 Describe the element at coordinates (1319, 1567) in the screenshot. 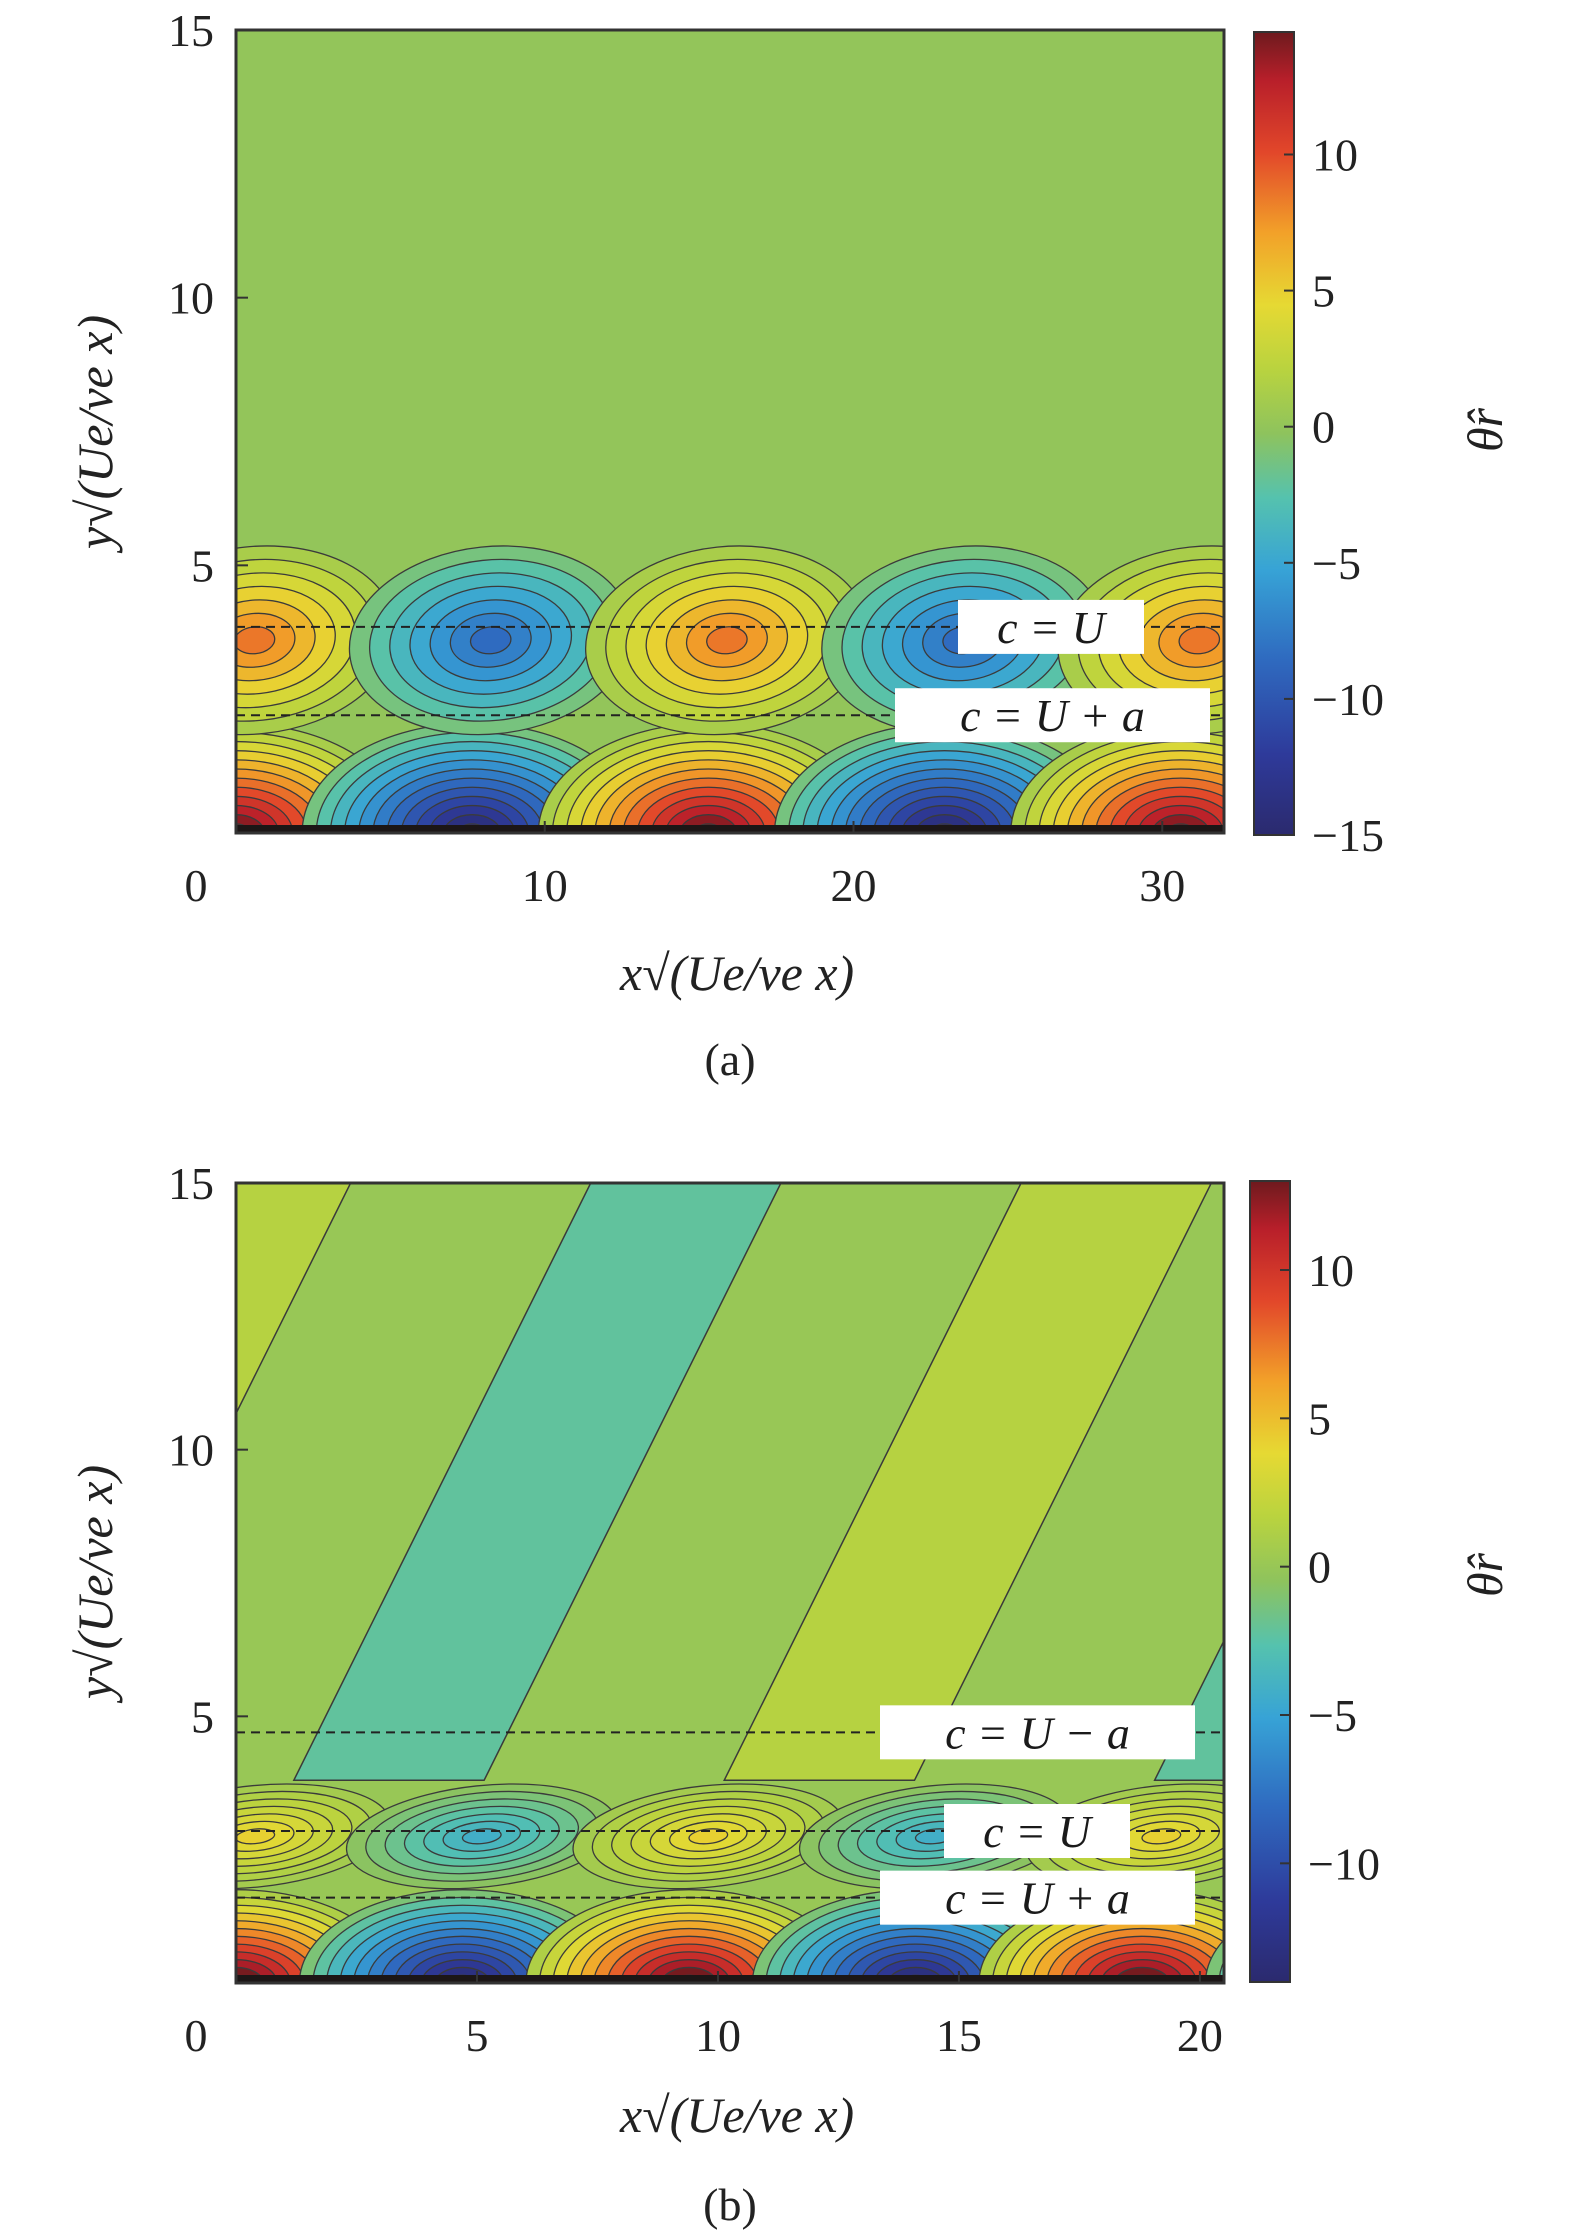

I see `colorbar-tick-label: 0` at that location.